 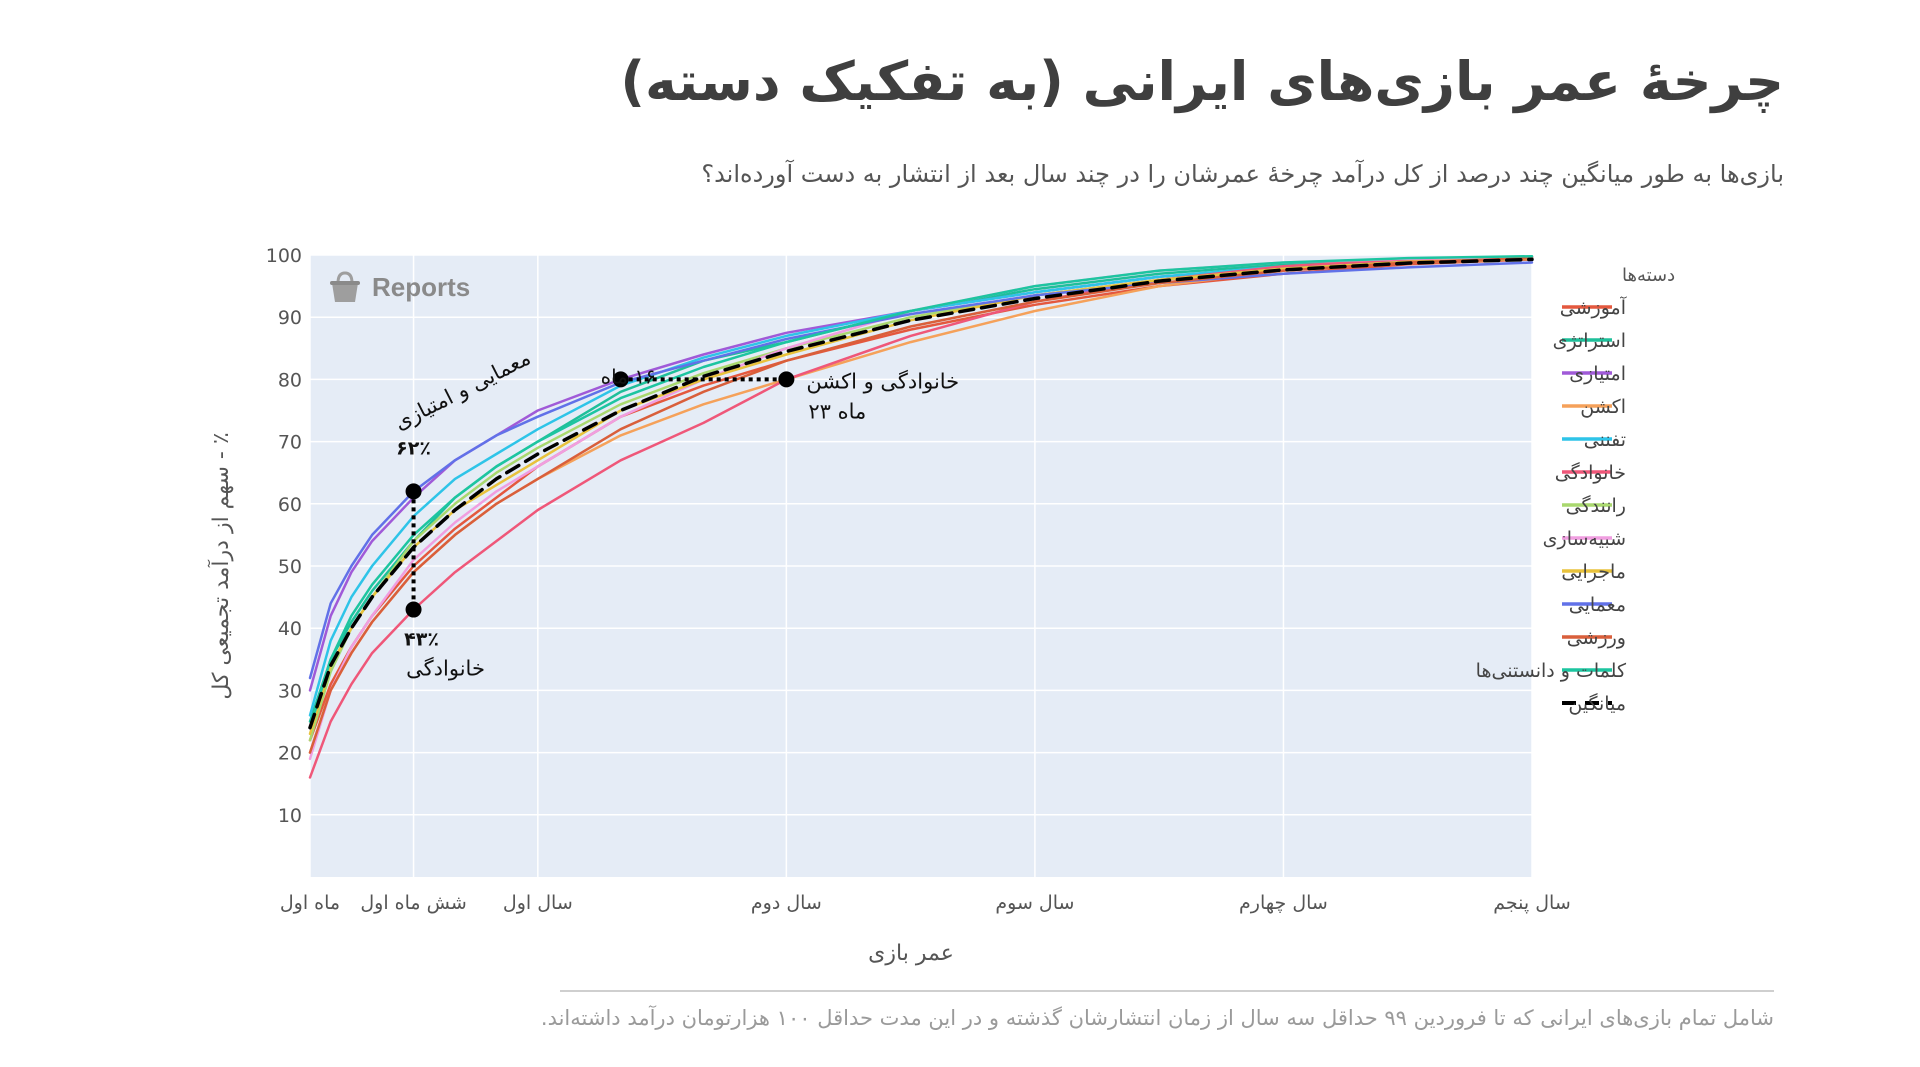 What do you see at coordinates (837, 411) in the screenshot?
I see `annotation-label-23-months: ۲۳ ماه` at bounding box center [837, 411].